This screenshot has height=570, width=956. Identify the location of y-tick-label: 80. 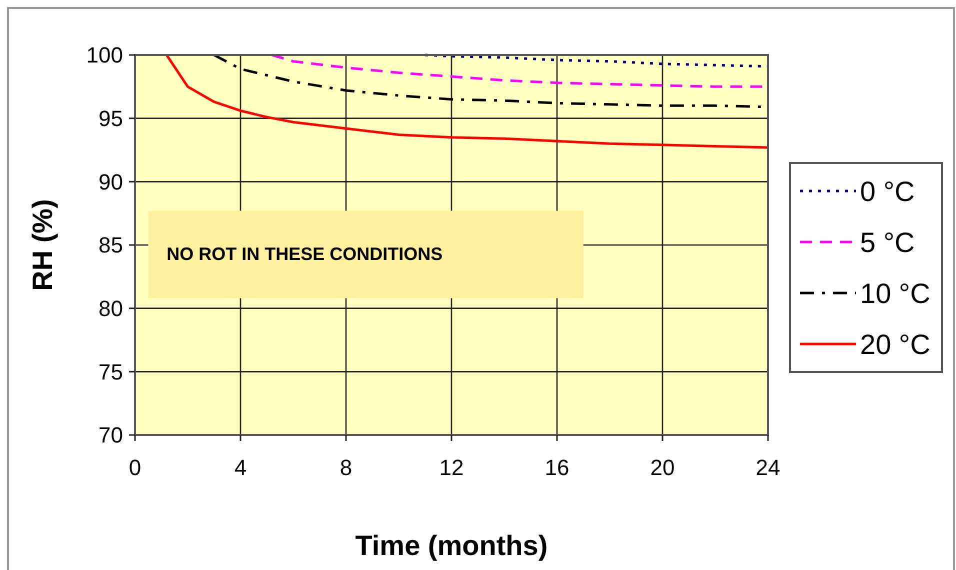
(110, 309).